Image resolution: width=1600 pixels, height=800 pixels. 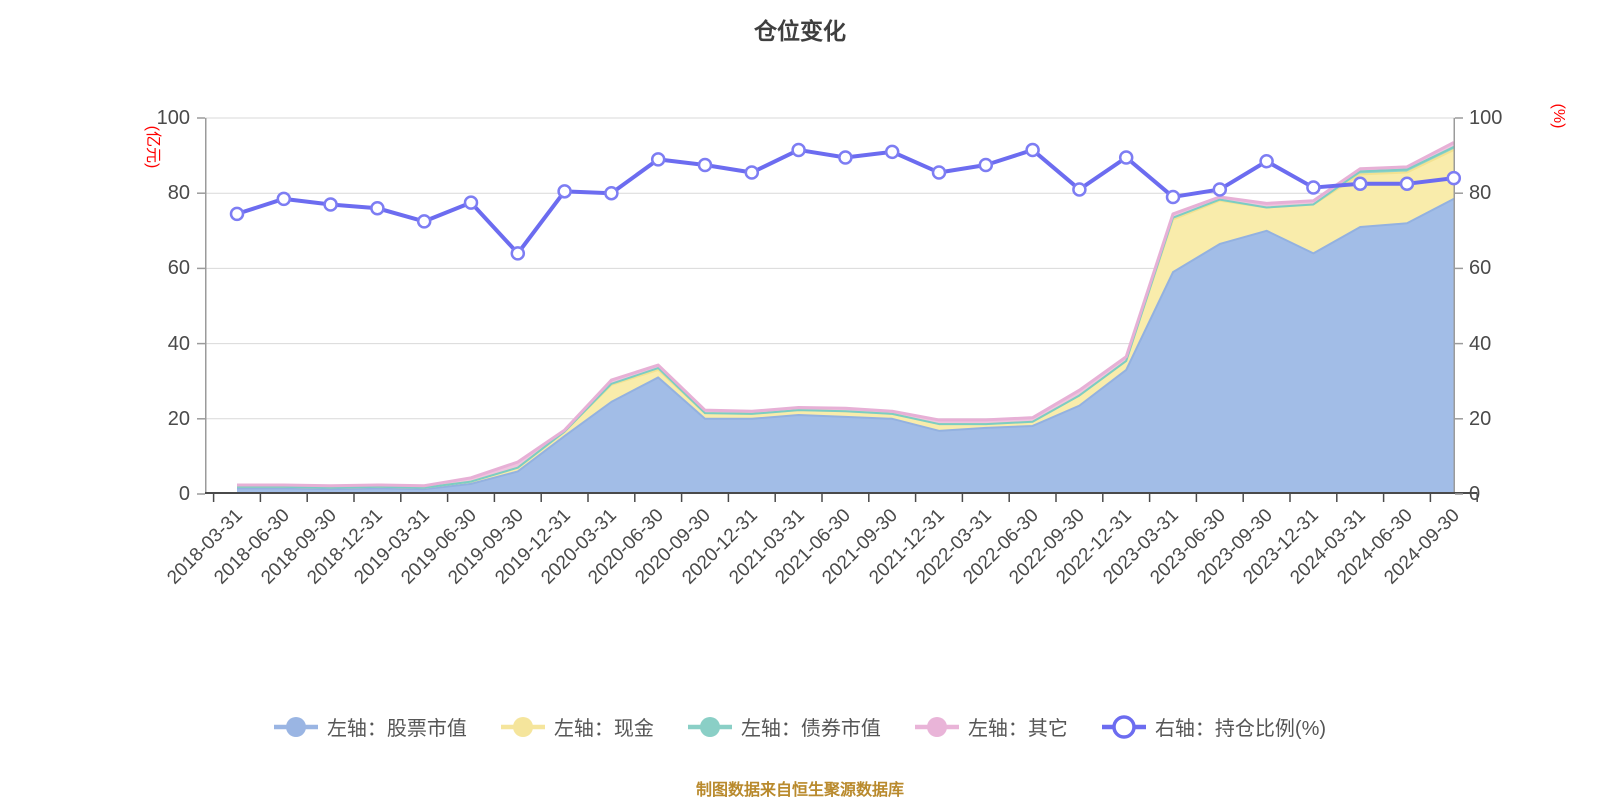 What do you see at coordinates (173, 118) in the screenshot?
I see `left-axis-tick-label-100: 100` at bounding box center [173, 118].